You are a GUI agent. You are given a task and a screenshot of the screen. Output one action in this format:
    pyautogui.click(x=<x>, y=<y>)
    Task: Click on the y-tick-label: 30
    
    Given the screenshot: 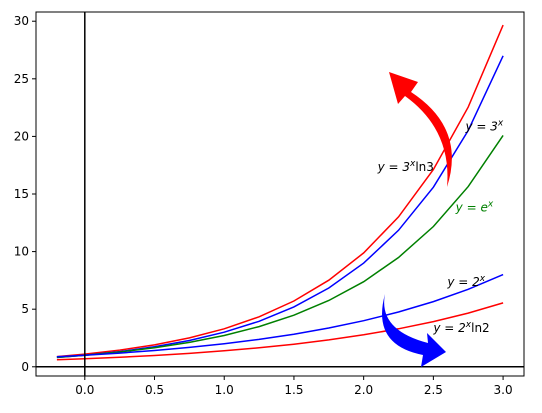 What is the action you would take?
    pyautogui.click(x=21, y=21)
    